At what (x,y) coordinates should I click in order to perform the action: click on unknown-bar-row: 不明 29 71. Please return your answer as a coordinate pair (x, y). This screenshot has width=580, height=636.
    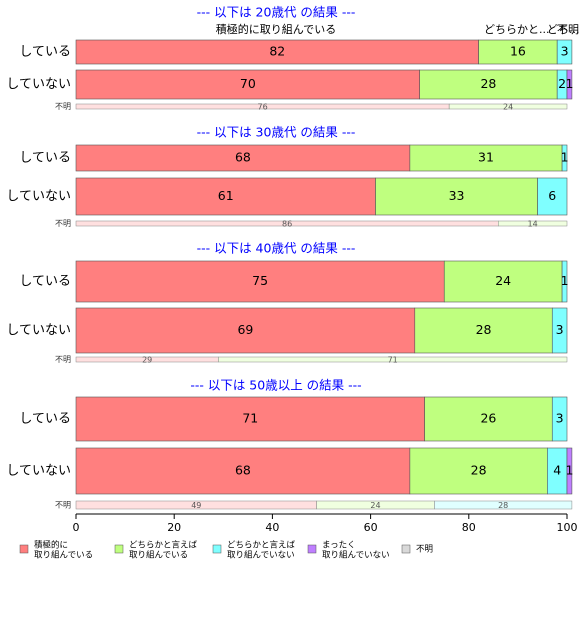
    Looking at the image, I should click on (311, 360).